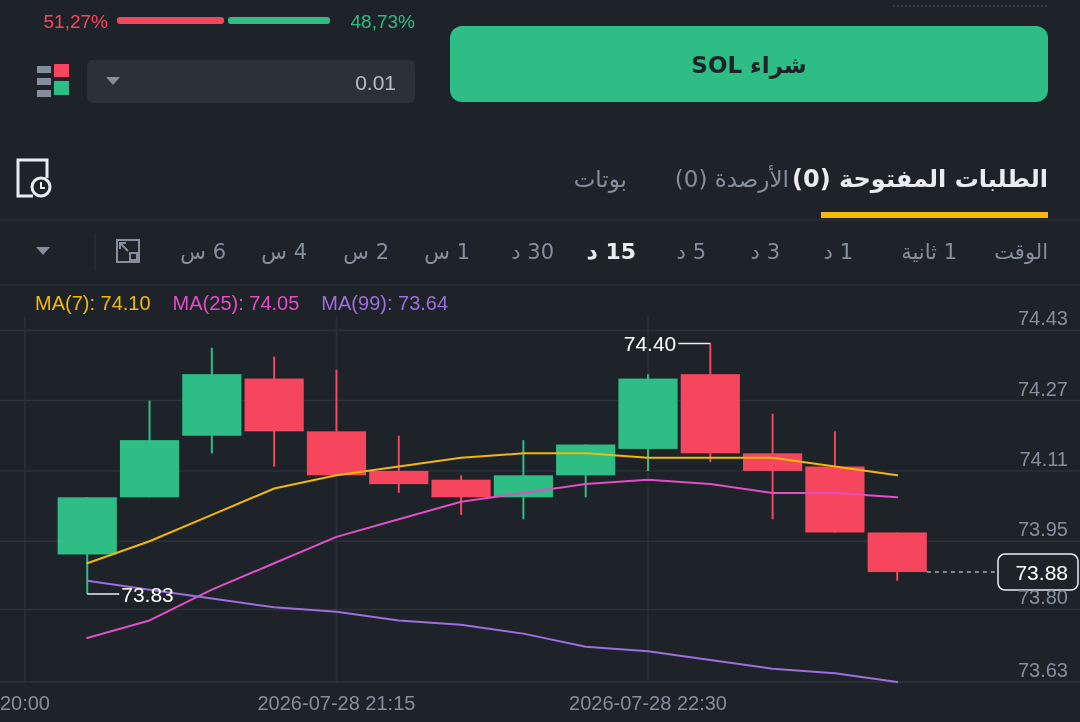  Describe the element at coordinates (648, 703) in the screenshot. I see `x-tick-label: 2026-07-28 22:30` at that location.